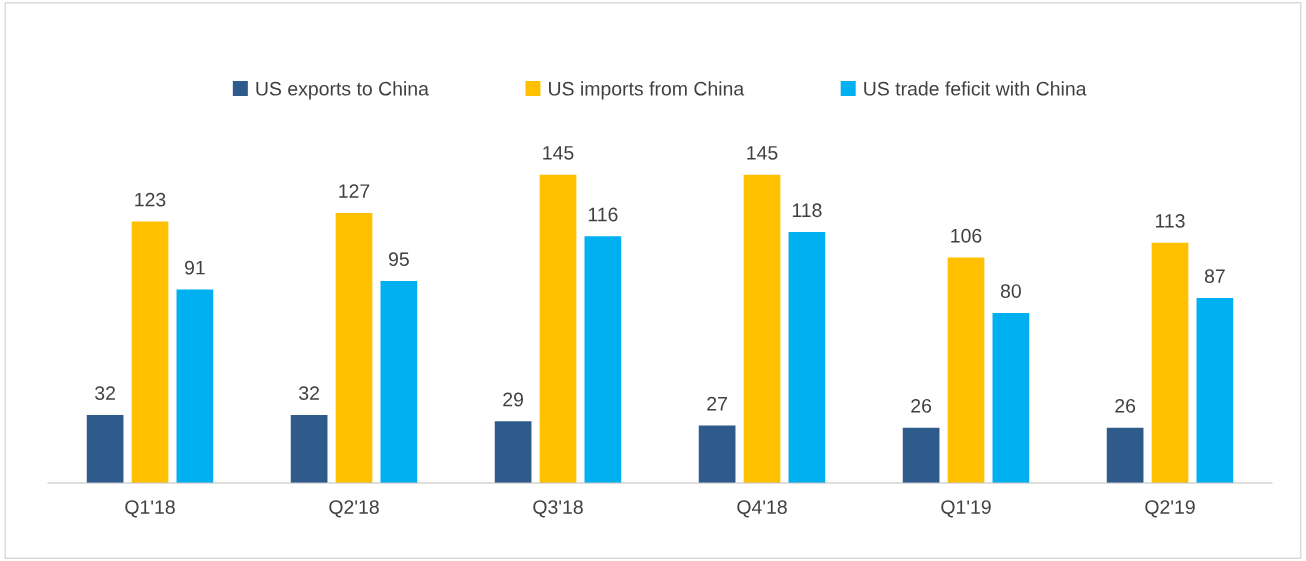  What do you see at coordinates (1170, 509) in the screenshot?
I see `x-tick-label: Q2'19` at bounding box center [1170, 509].